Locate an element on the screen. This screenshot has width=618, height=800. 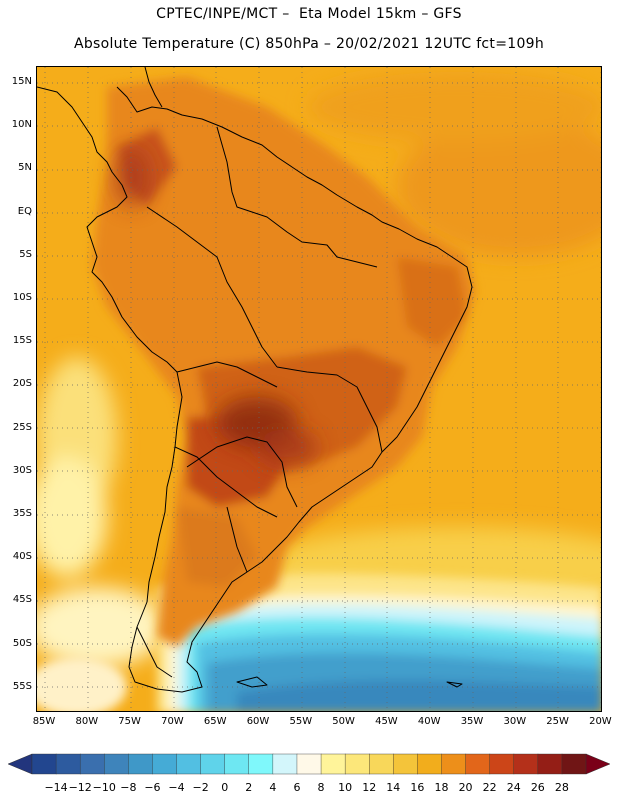
lon-label: 60W is located at coordinates (258, 721).